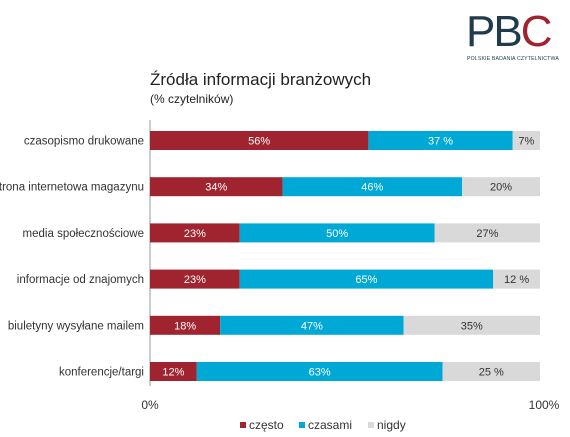 The height and width of the screenshot is (437, 570). I want to click on data-label: 50%, so click(337, 234).